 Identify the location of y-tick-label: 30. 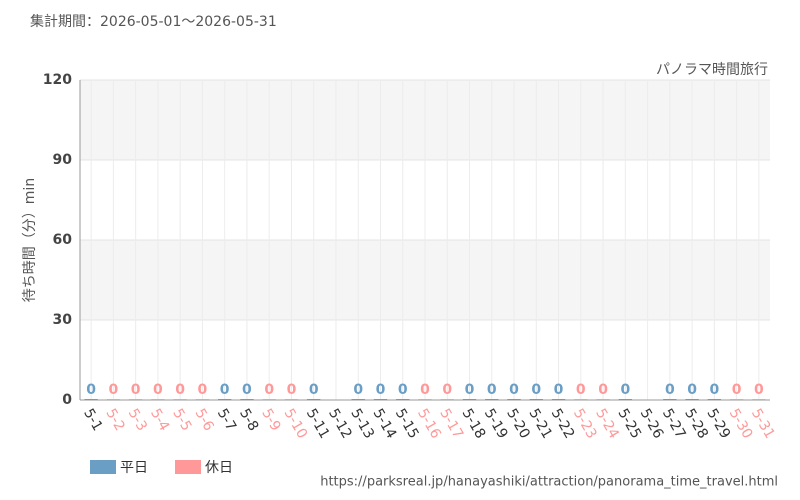
(63, 320).